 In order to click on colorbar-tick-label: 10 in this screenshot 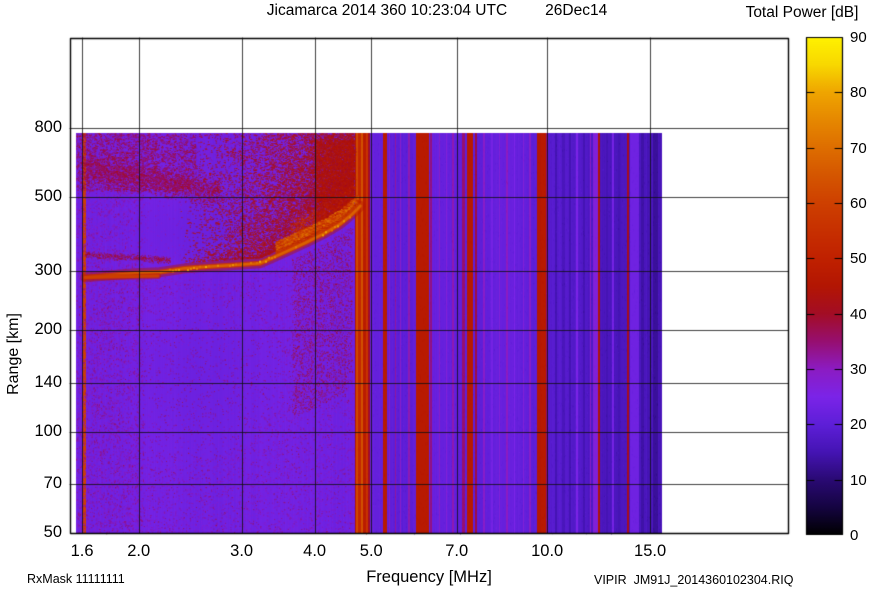, I will do `click(858, 480)`.